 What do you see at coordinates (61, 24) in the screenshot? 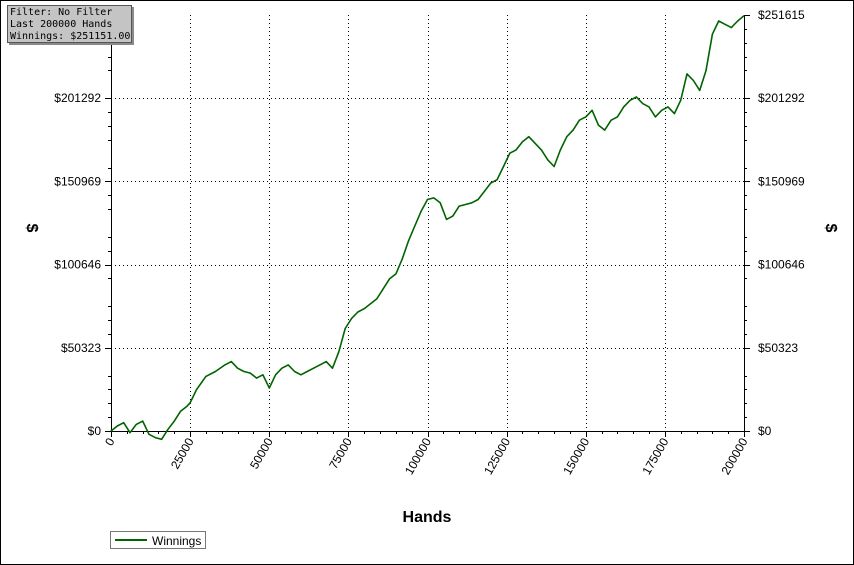
I see `hands-count-text: Last 200000 Hands` at bounding box center [61, 24].